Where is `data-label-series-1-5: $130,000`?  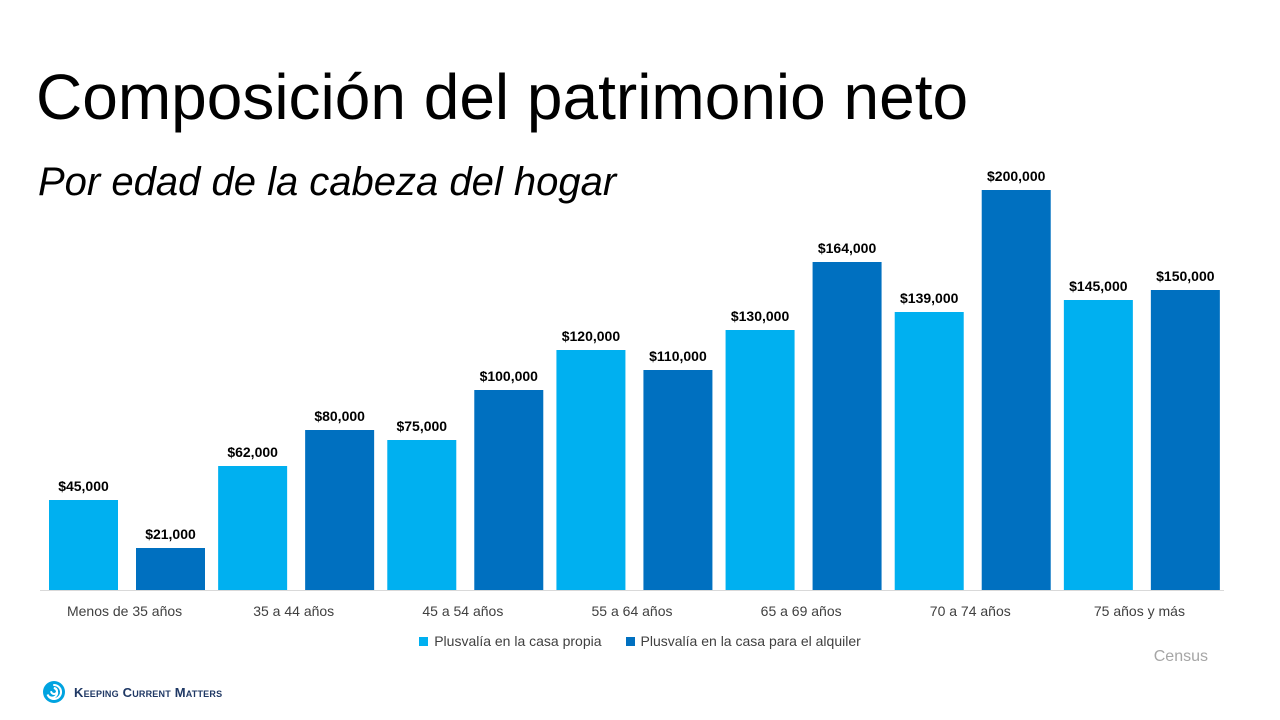
data-label-series-1-5: $130,000 is located at coordinates (760, 316).